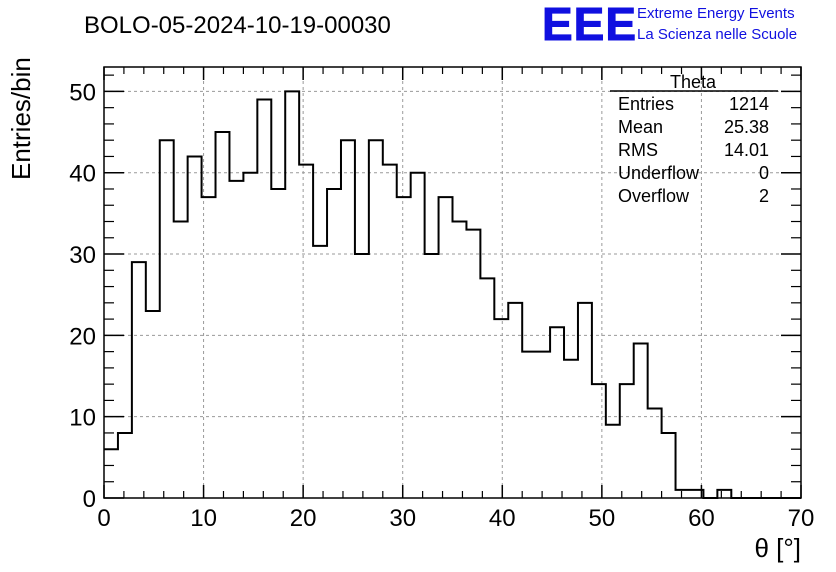 The width and height of the screenshot is (836, 572). Describe the element at coordinates (749, 104) in the screenshot. I see `stats-value: 1214` at that location.